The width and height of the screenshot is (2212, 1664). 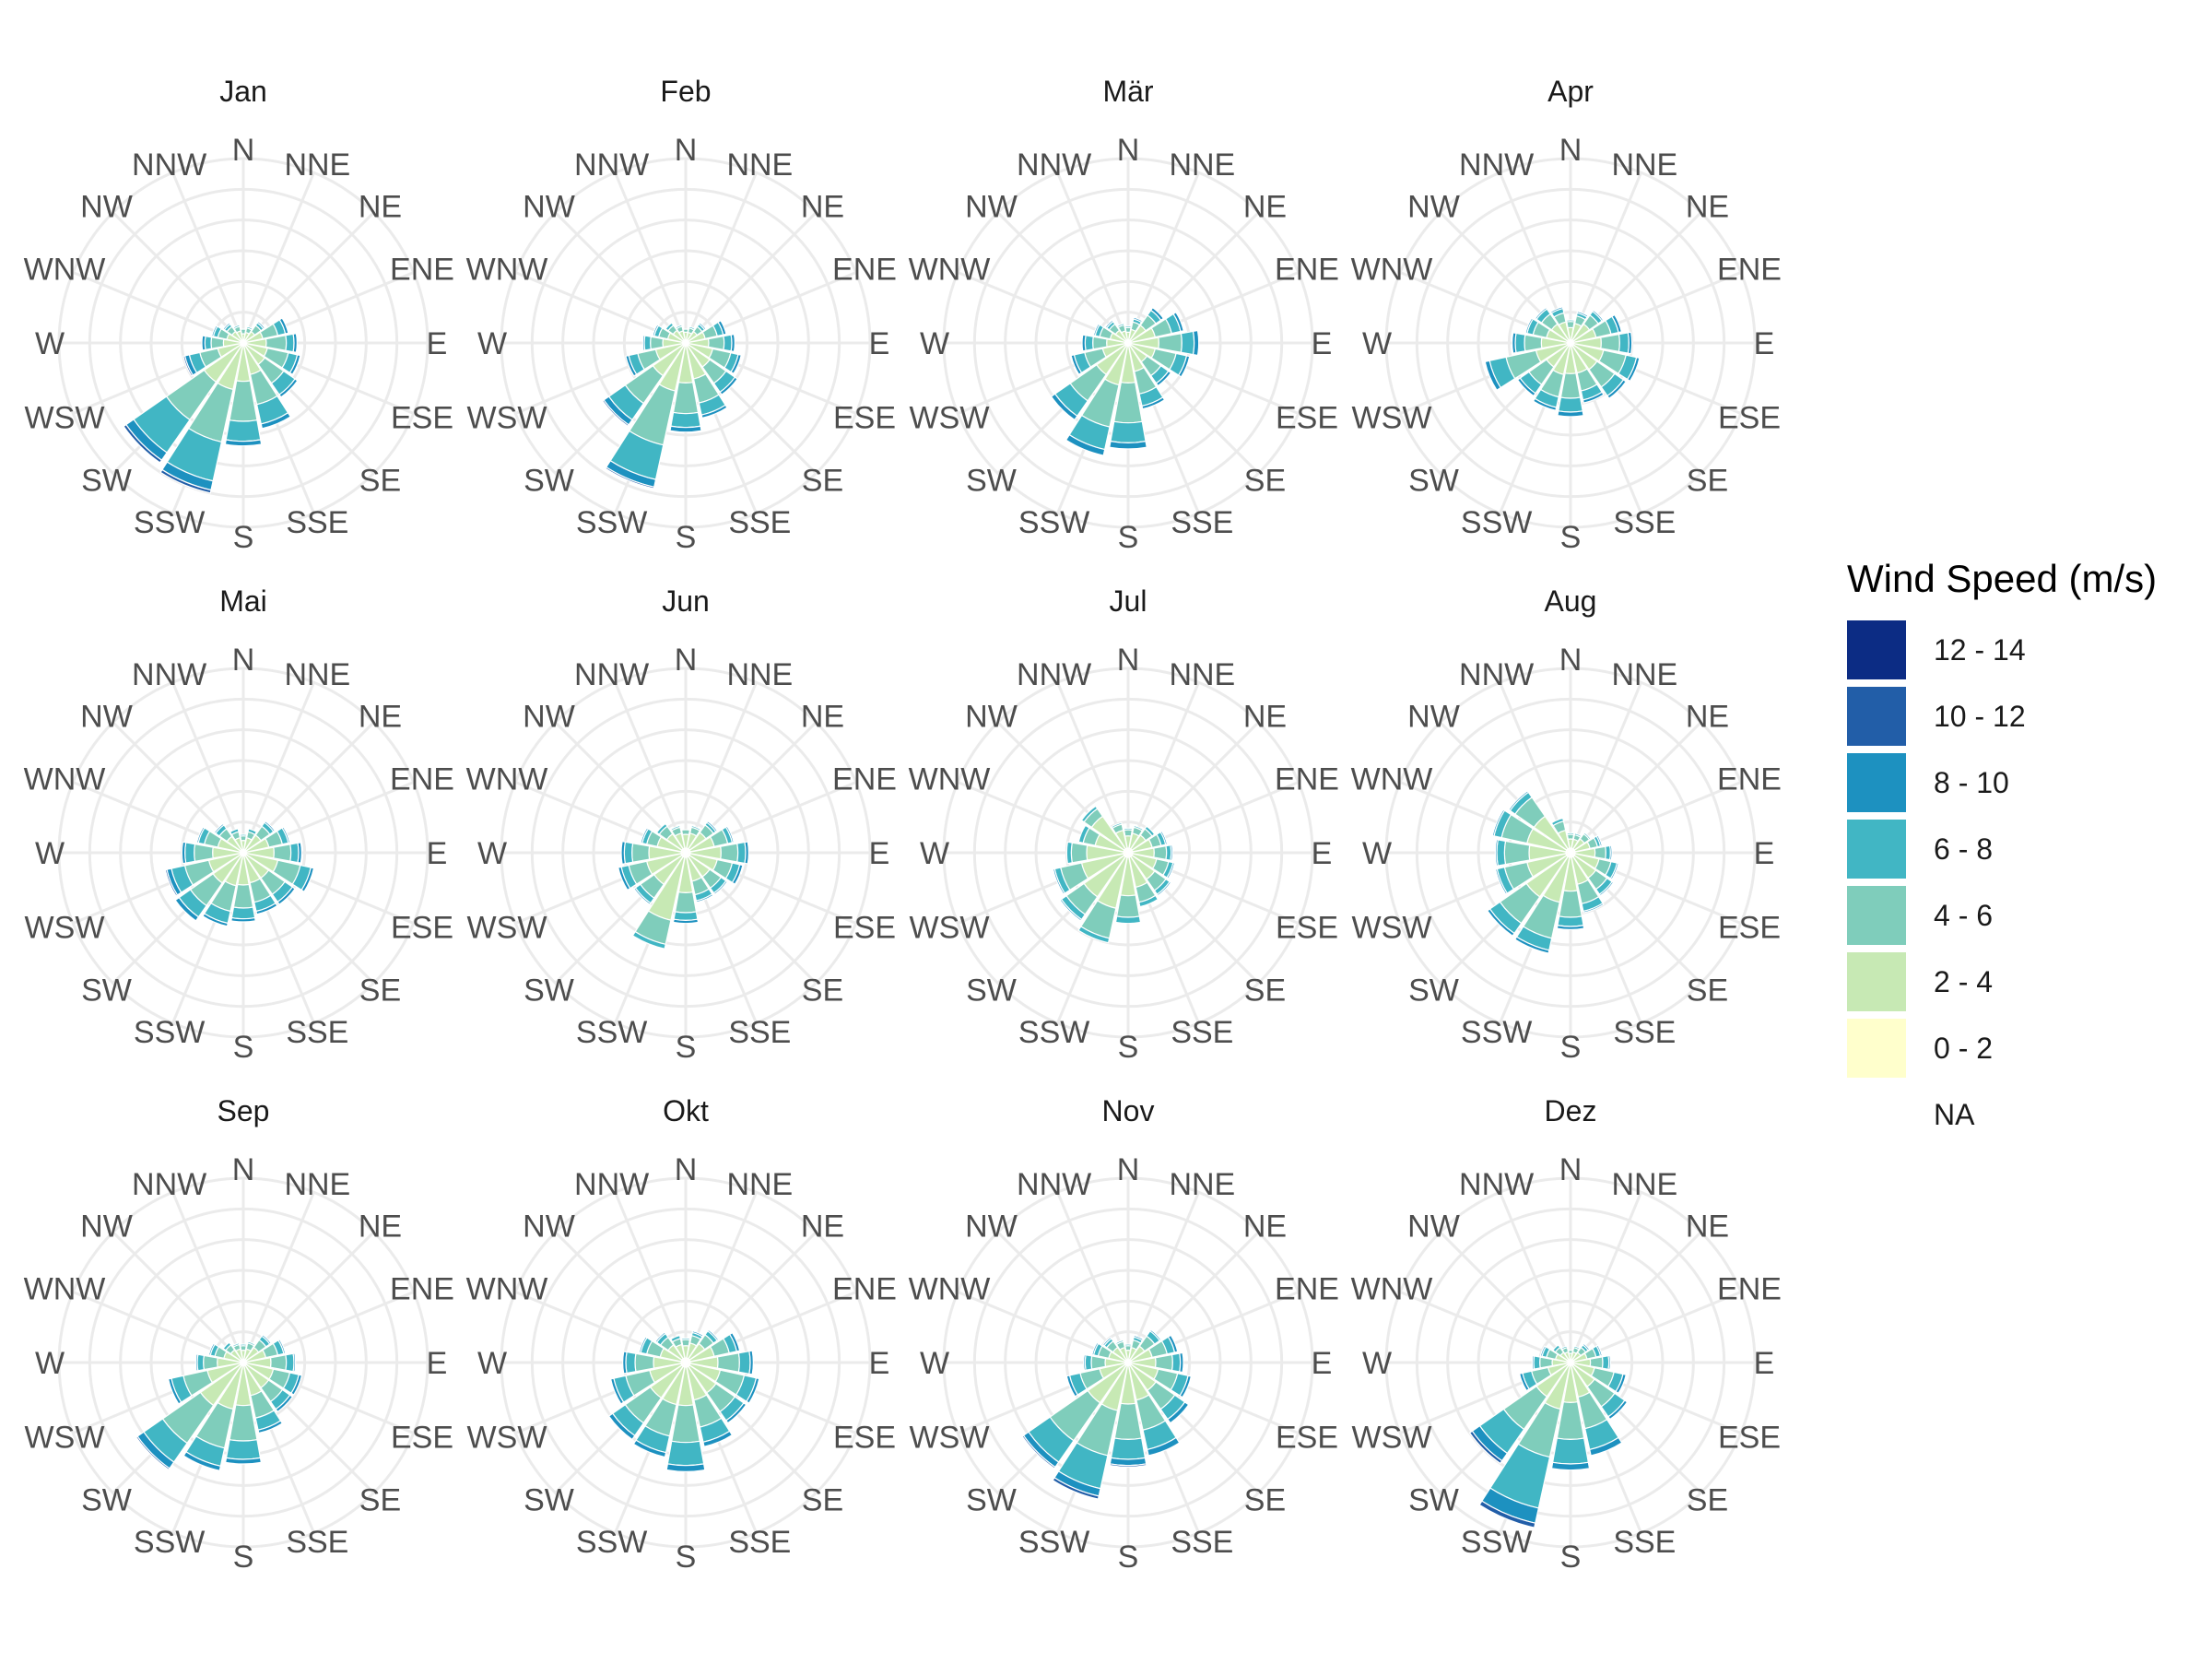 I want to click on direction-label-ese: ESE, so click(x=422, y=417).